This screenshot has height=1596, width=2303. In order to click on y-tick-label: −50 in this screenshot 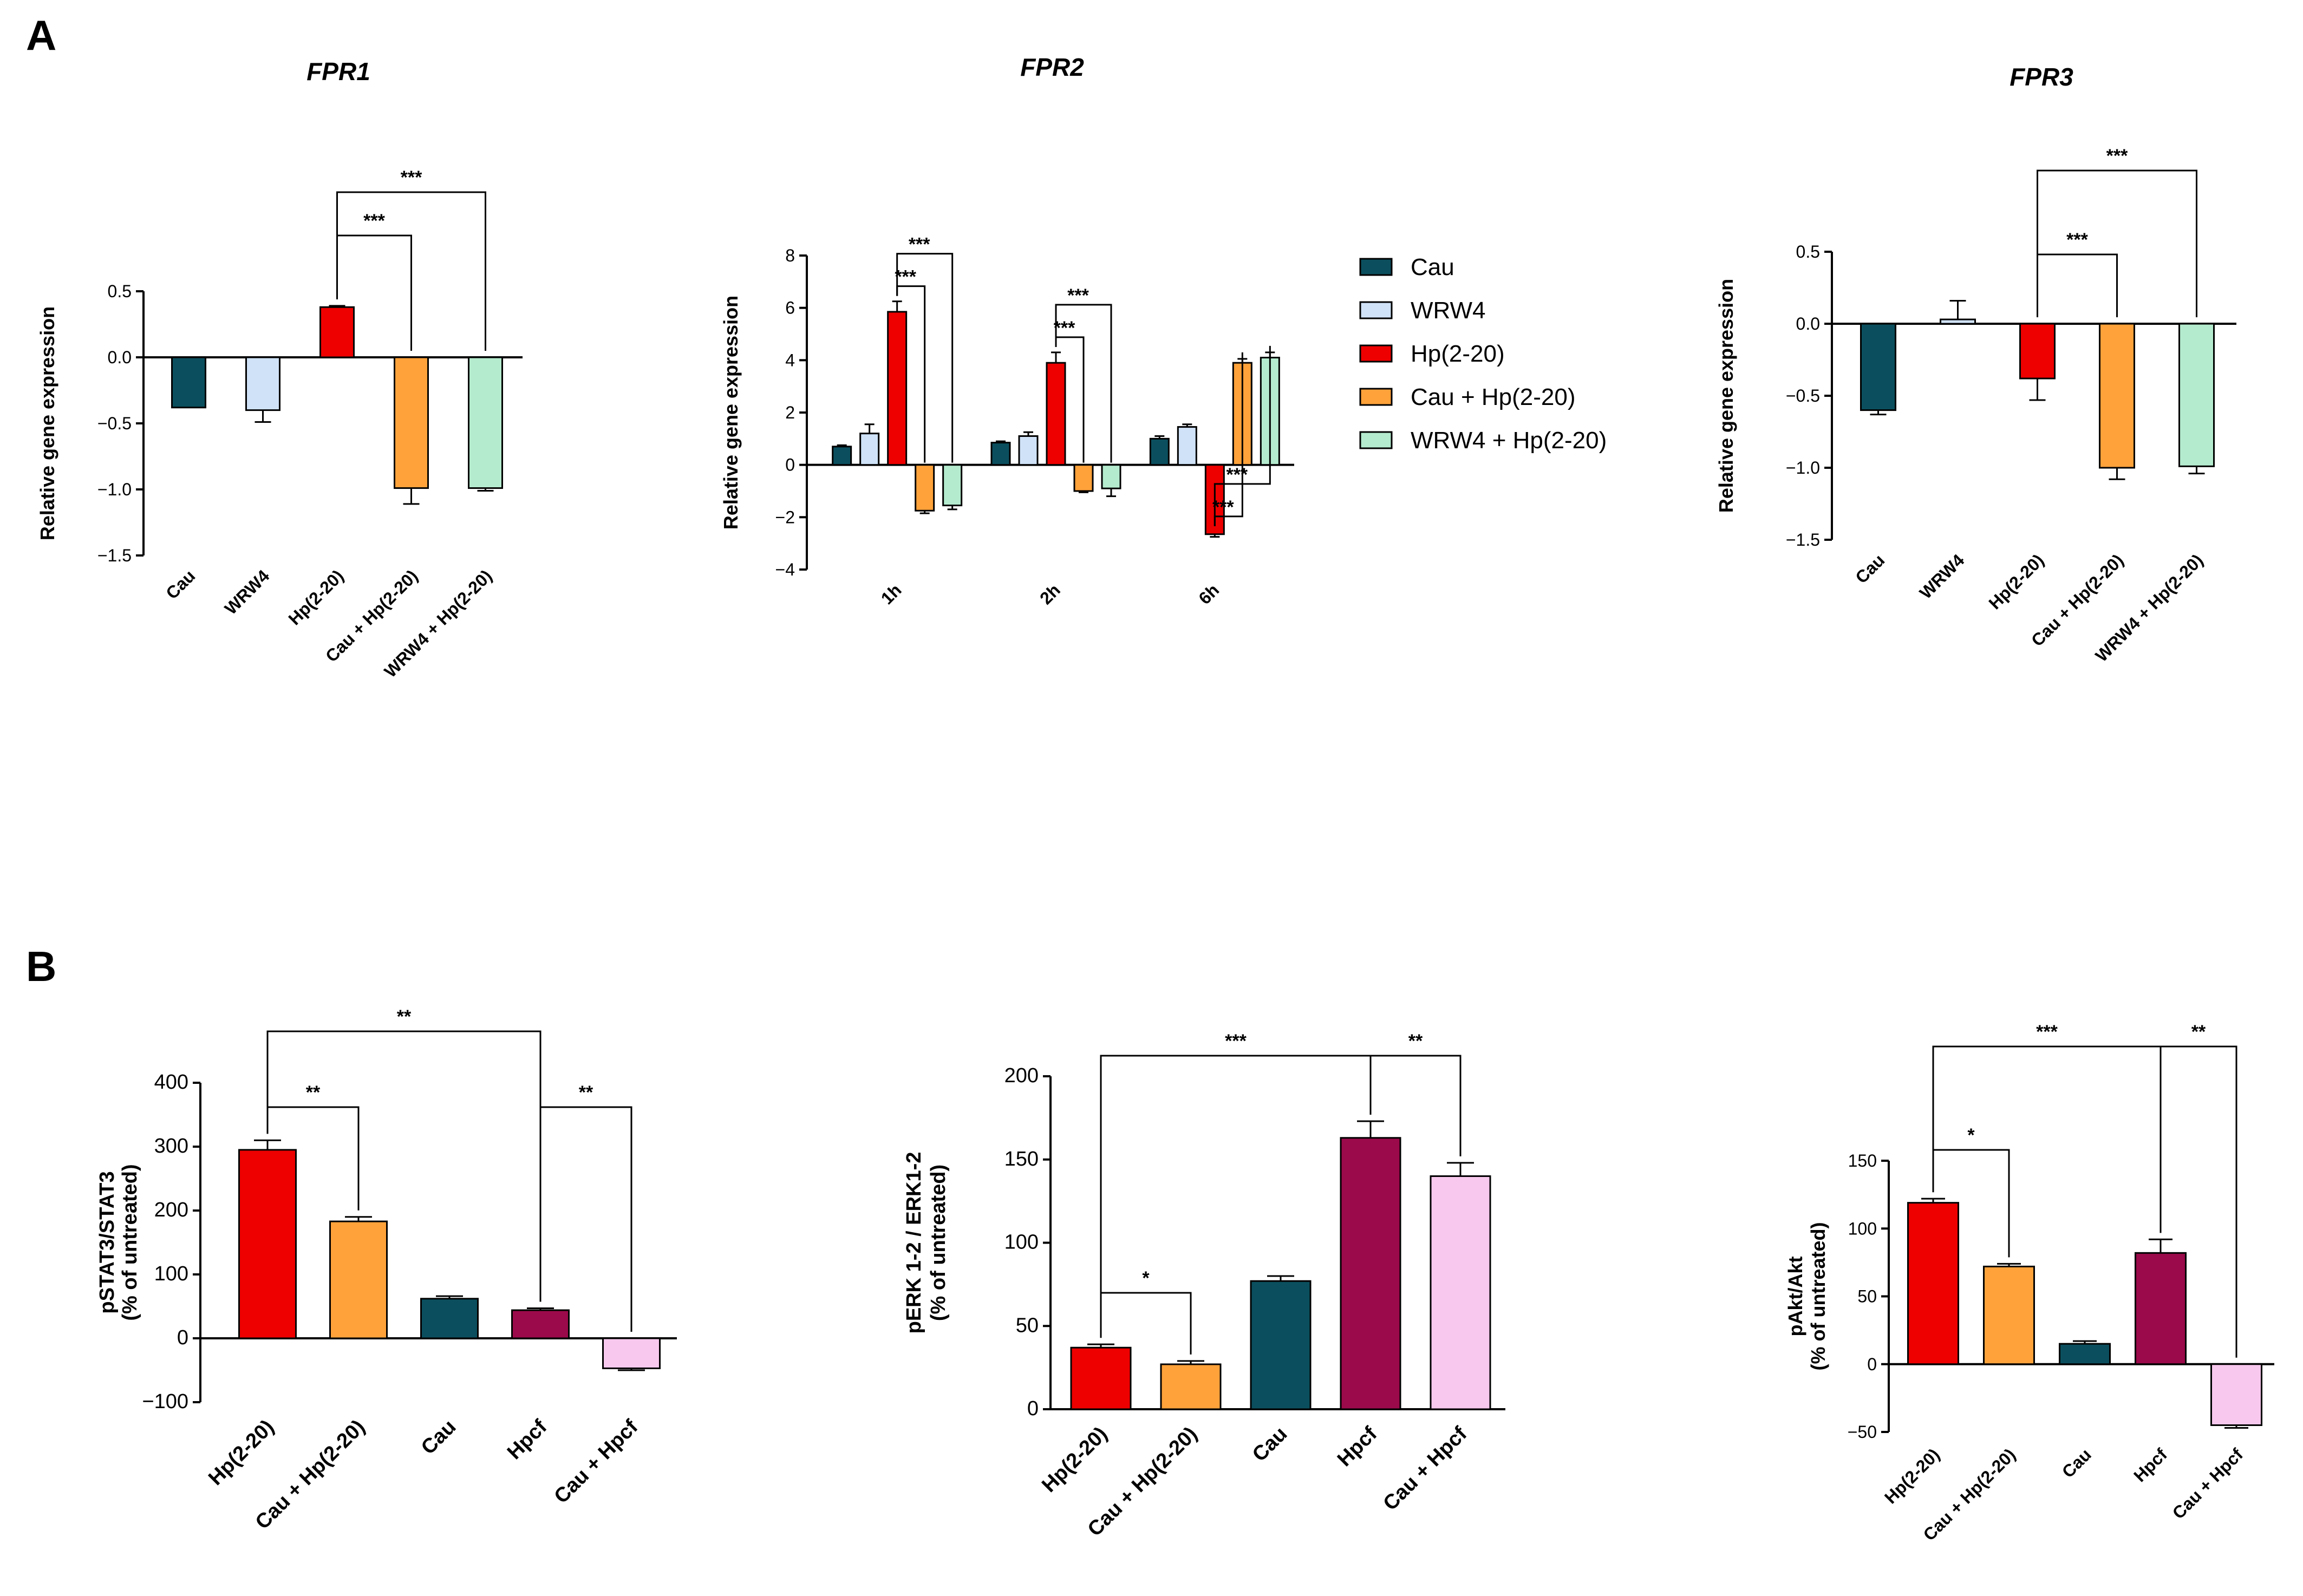, I will do `click(1862, 1432)`.